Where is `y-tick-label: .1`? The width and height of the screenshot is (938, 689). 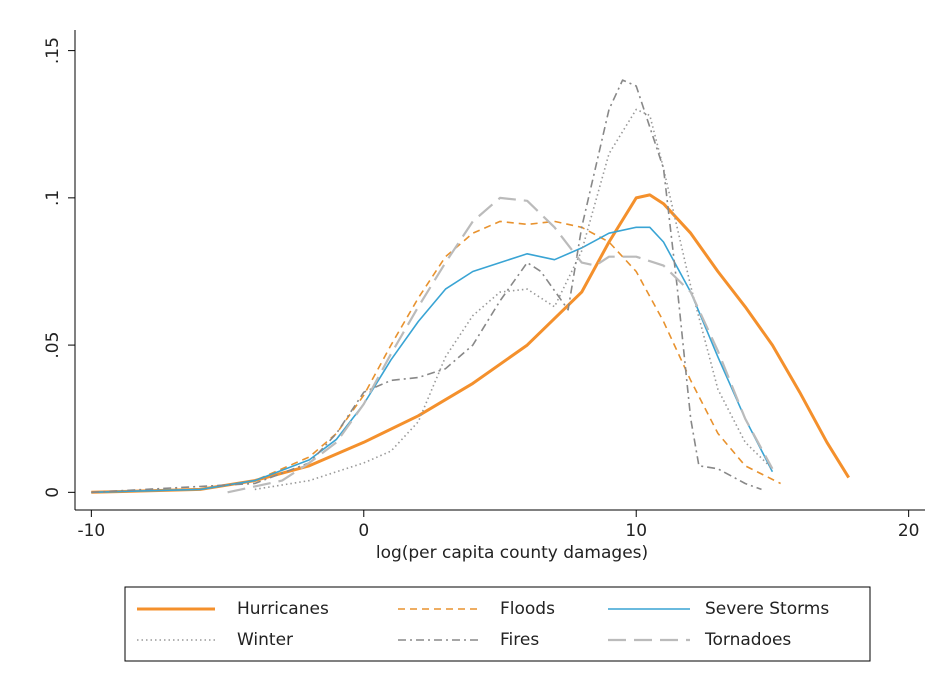
y-tick-label: .1 is located at coordinates (53, 198).